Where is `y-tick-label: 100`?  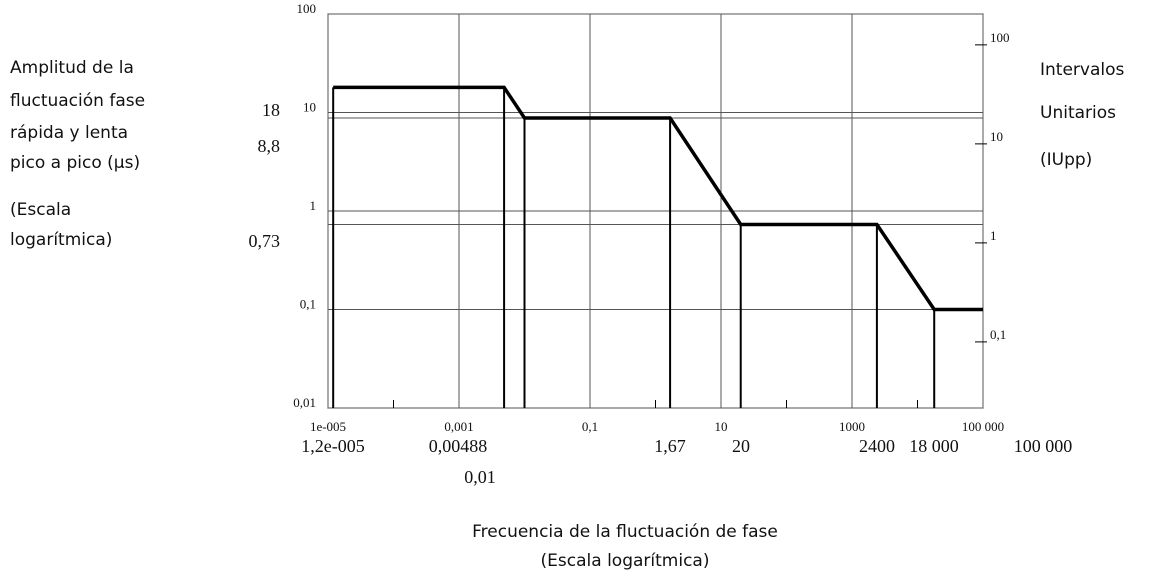 y-tick-label: 100 is located at coordinates (307, 8).